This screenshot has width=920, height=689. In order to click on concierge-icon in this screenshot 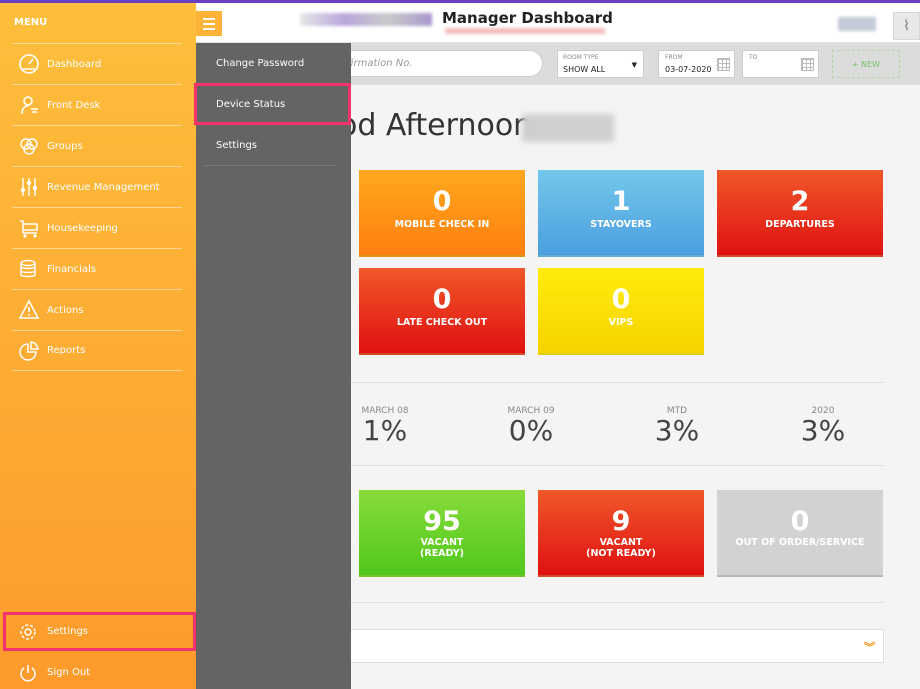, I will do `click(29, 105)`.